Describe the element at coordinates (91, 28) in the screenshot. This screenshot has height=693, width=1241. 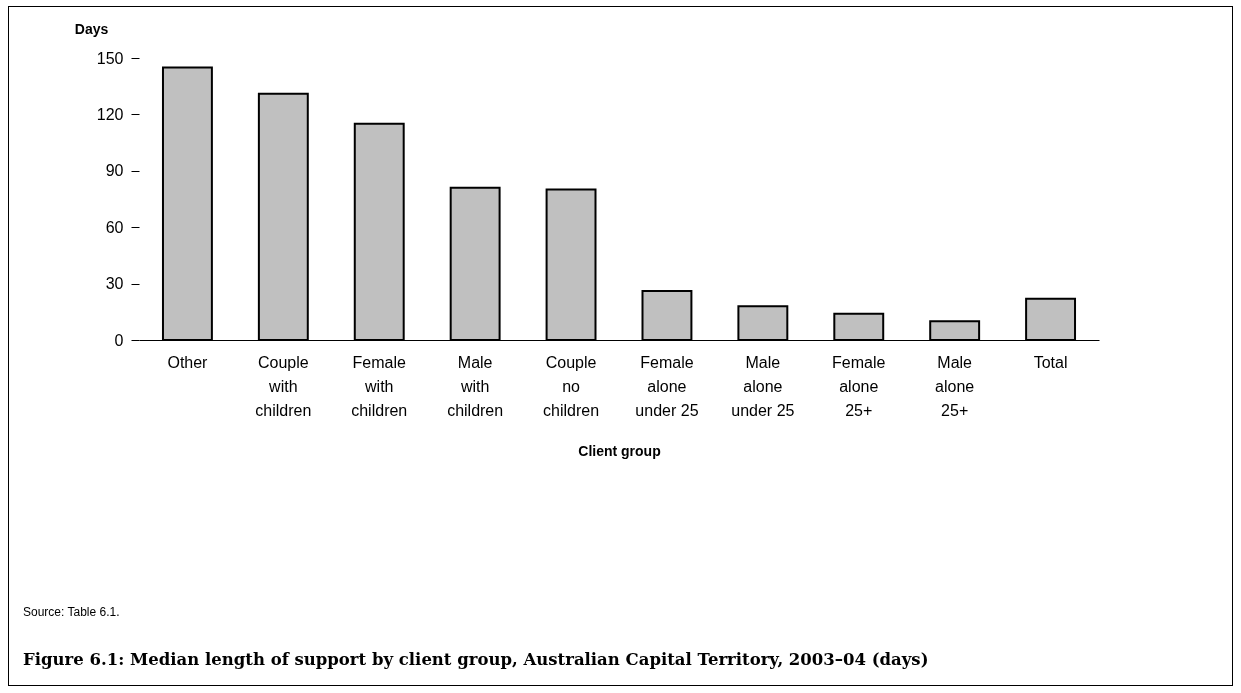
I see `y-axis-title: Days` at that location.